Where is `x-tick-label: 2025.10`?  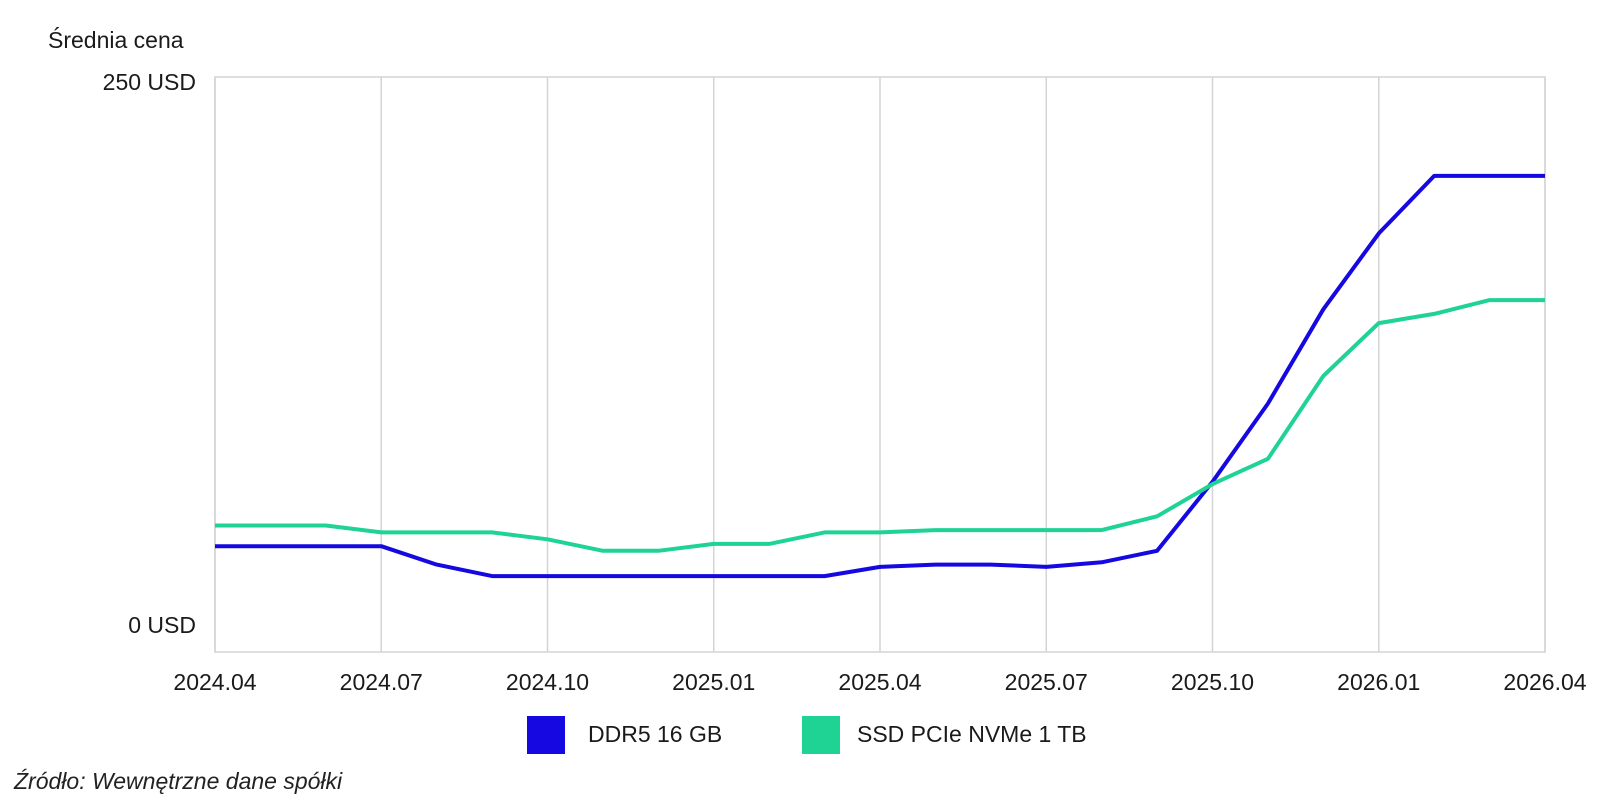
x-tick-label: 2025.10 is located at coordinates (1212, 682).